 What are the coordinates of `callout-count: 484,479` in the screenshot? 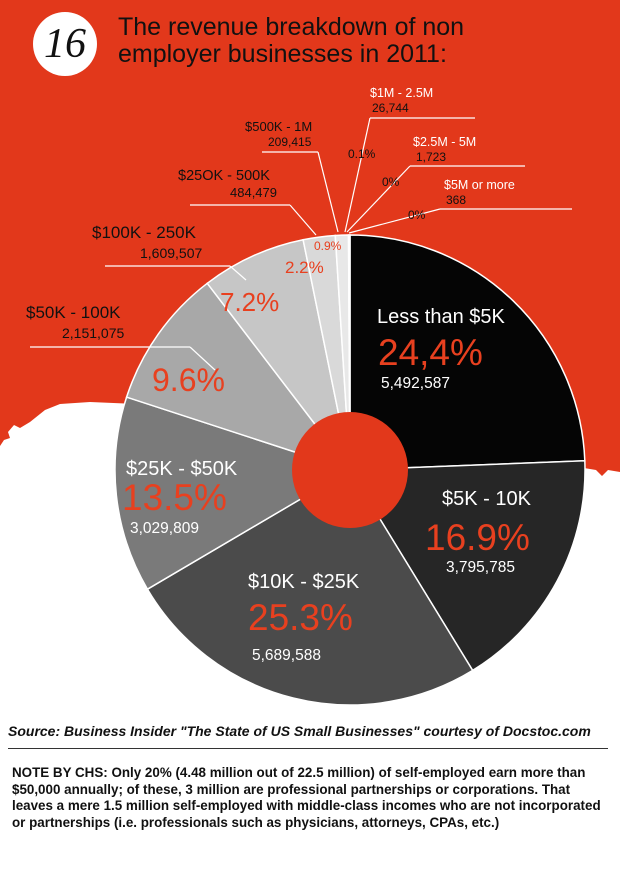 It's located at (253, 192).